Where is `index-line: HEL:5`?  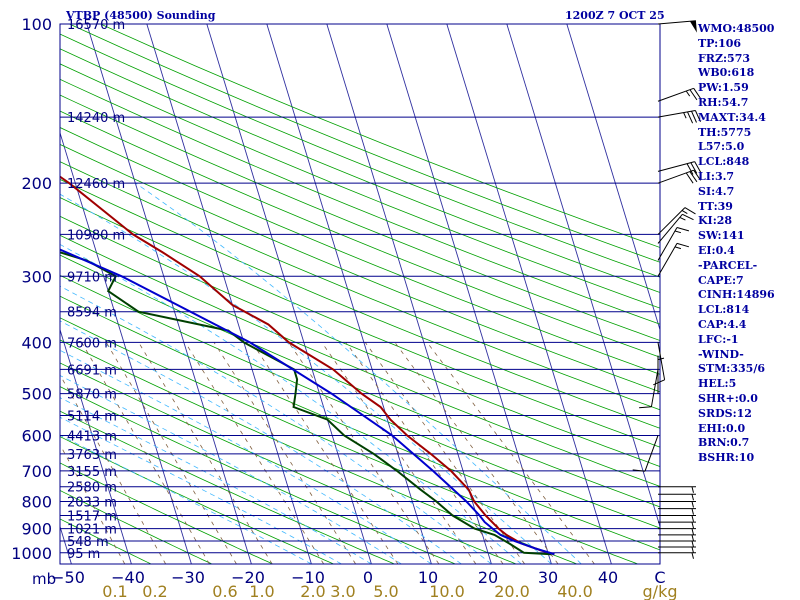 index-line: HEL:5 is located at coordinates (717, 384).